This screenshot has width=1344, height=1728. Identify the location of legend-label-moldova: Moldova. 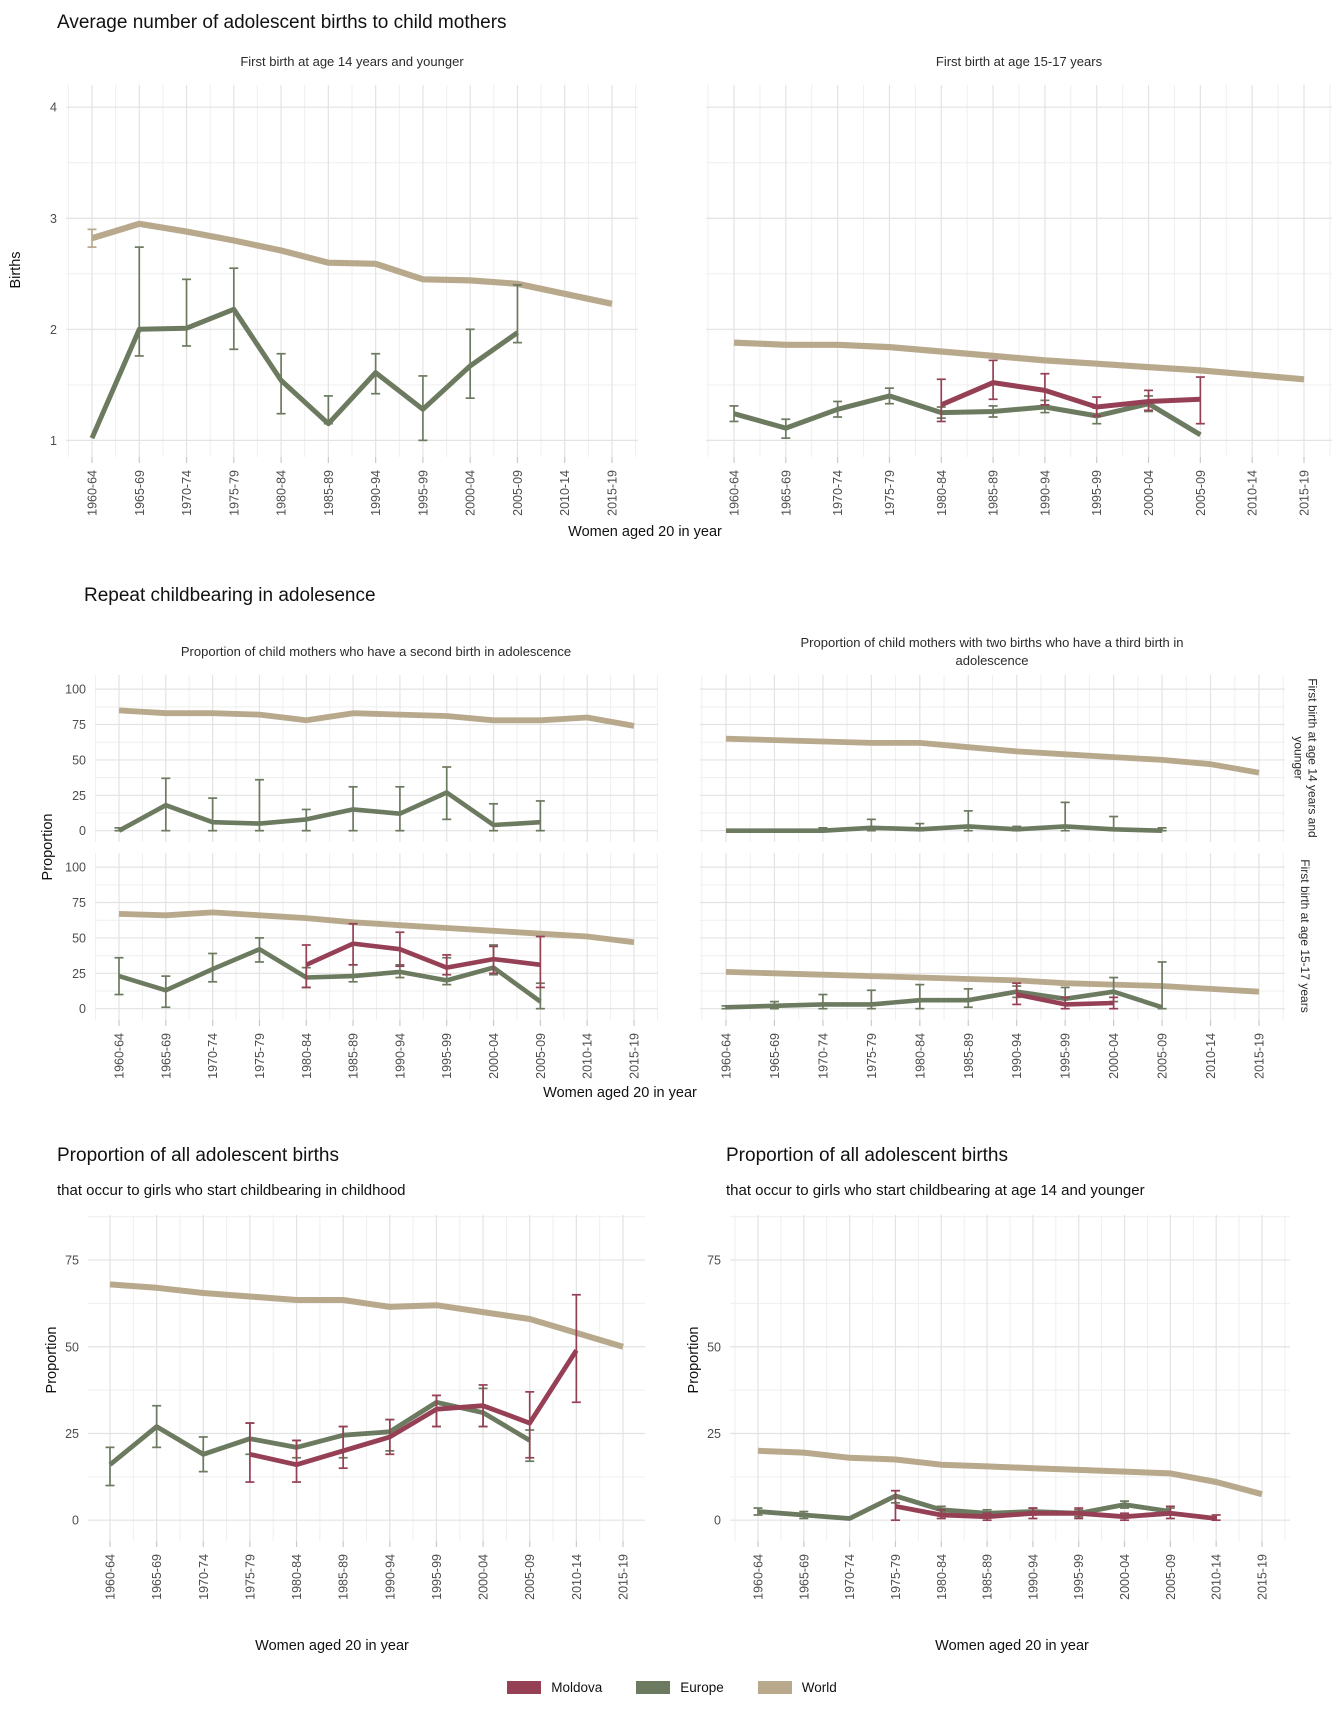
(577, 1687).